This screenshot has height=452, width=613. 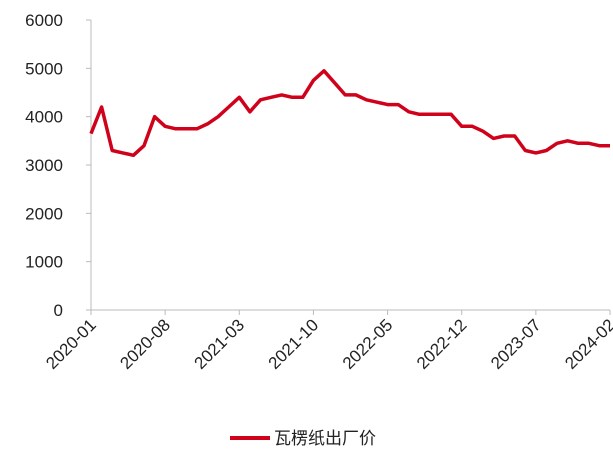 What do you see at coordinates (44, 20) in the screenshot?
I see `y-tick-label: 6000` at bounding box center [44, 20].